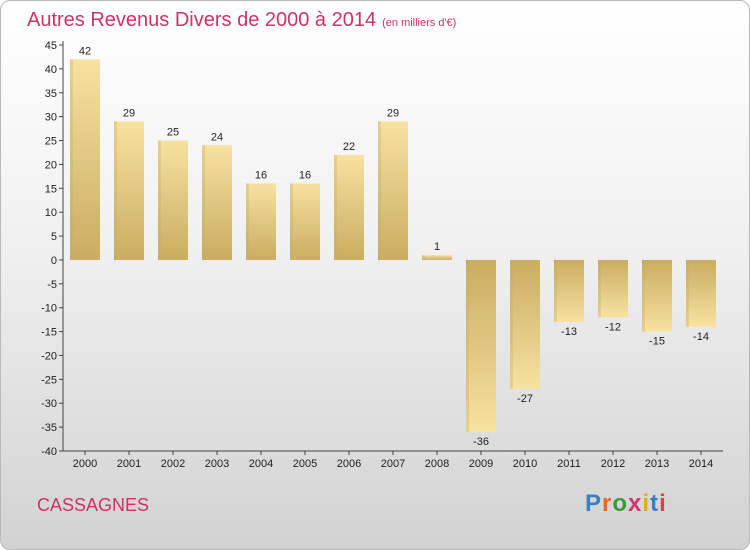 The width and height of the screenshot is (750, 550). Describe the element at coordinates (613, 327) in the screenshot. I see `data-label: -12` at that location.